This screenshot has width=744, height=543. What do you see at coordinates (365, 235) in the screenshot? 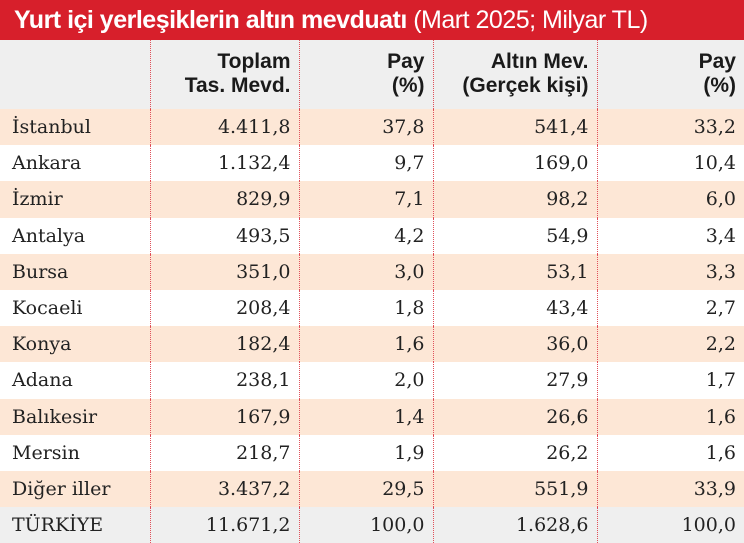
I see `share-cell: 4,2` at bounding box center [365, 235].